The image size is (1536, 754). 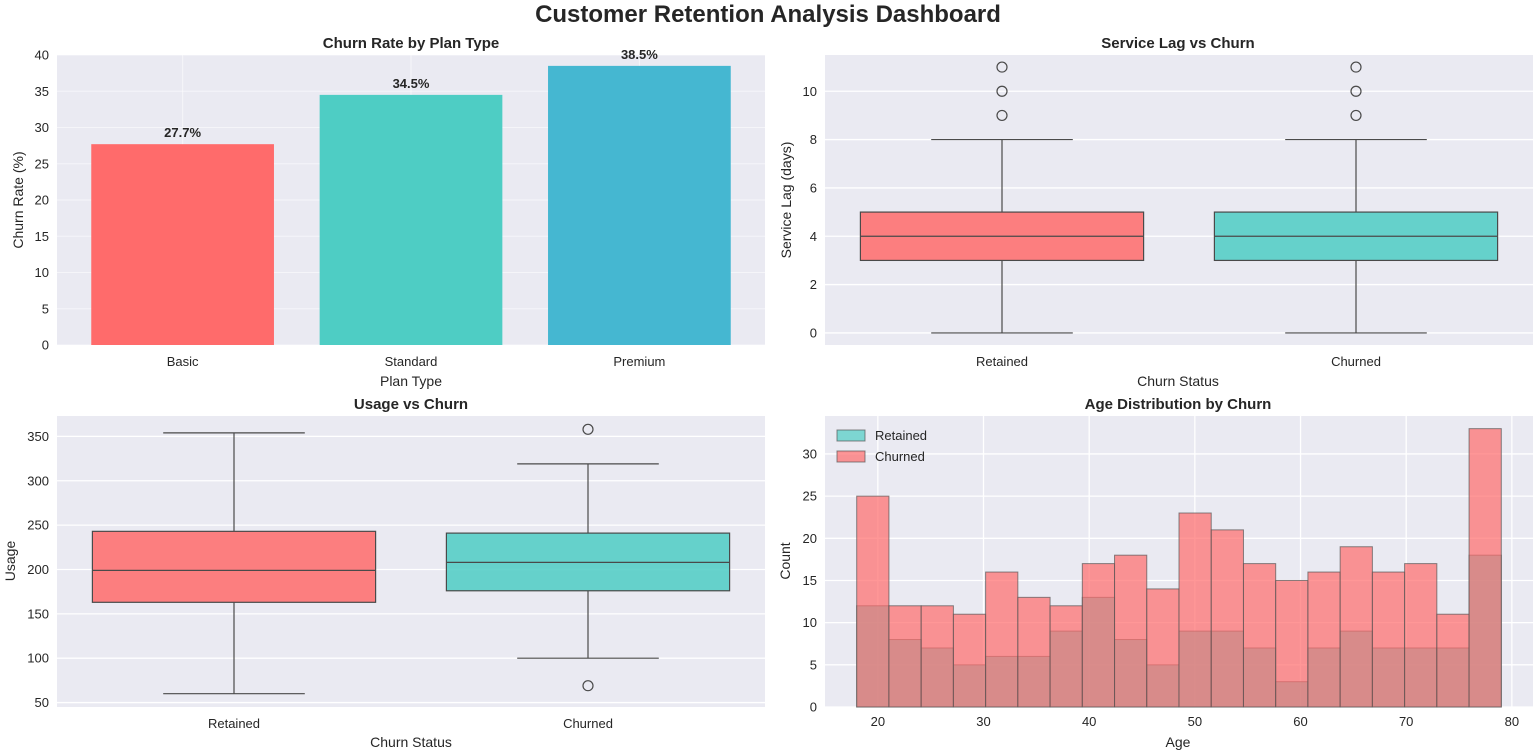 I want to click on y-tick-label: 50, so click(x=42, y=702).